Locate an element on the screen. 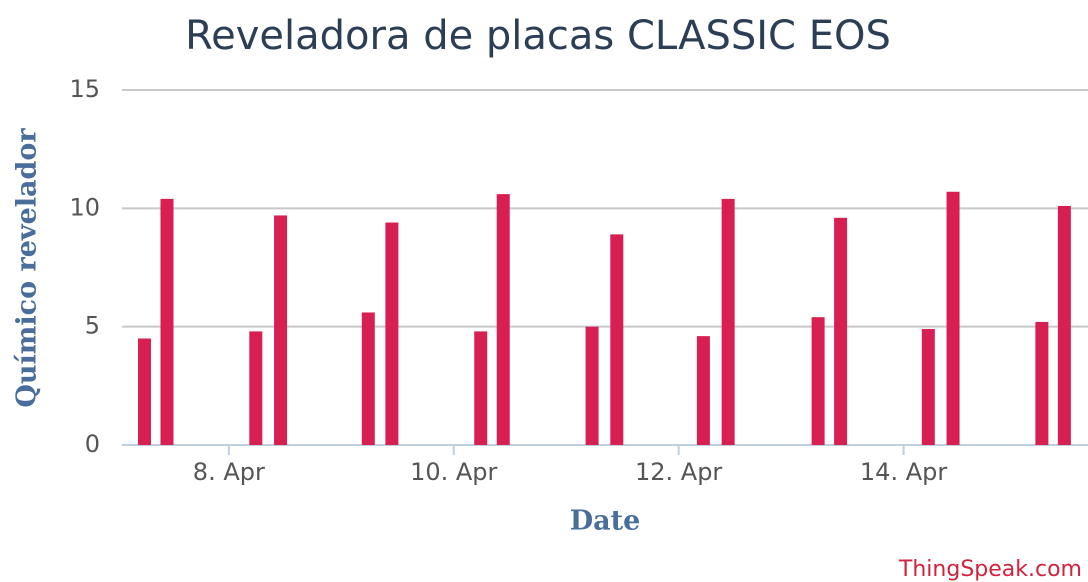  x-tick-label: 8. Apr is located at coordinates (229, 472).